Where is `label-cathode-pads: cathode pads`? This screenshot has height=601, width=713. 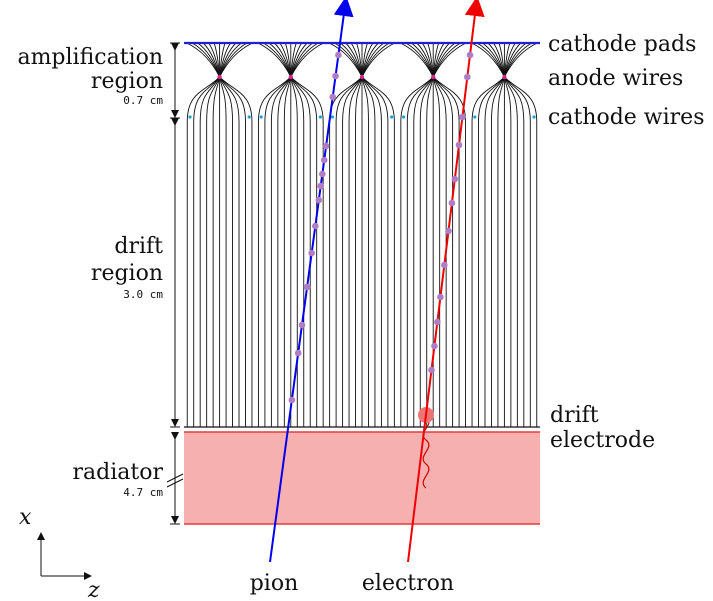 label-cathode-pads: cathode pads is located at coordinates (622, 44).